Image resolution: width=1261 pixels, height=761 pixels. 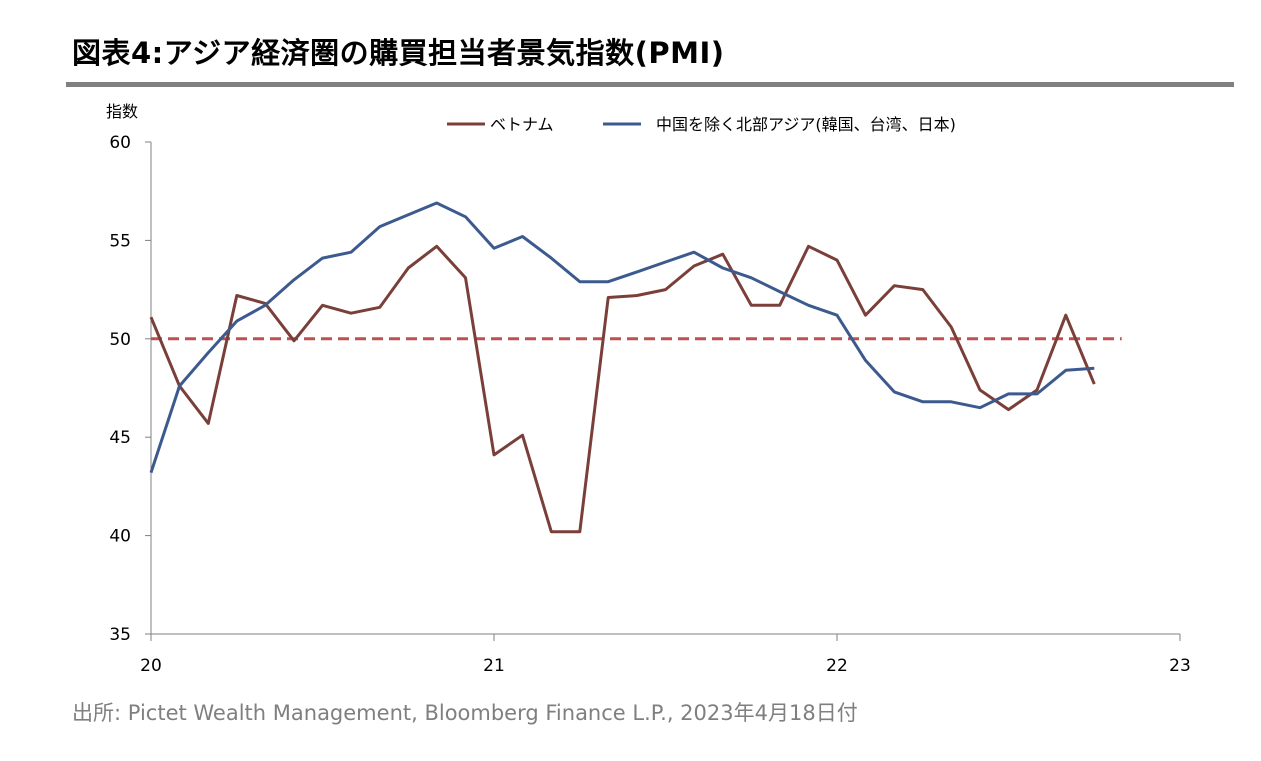 I want to click on x-tick-label: 22, so click(x=837, y=666).